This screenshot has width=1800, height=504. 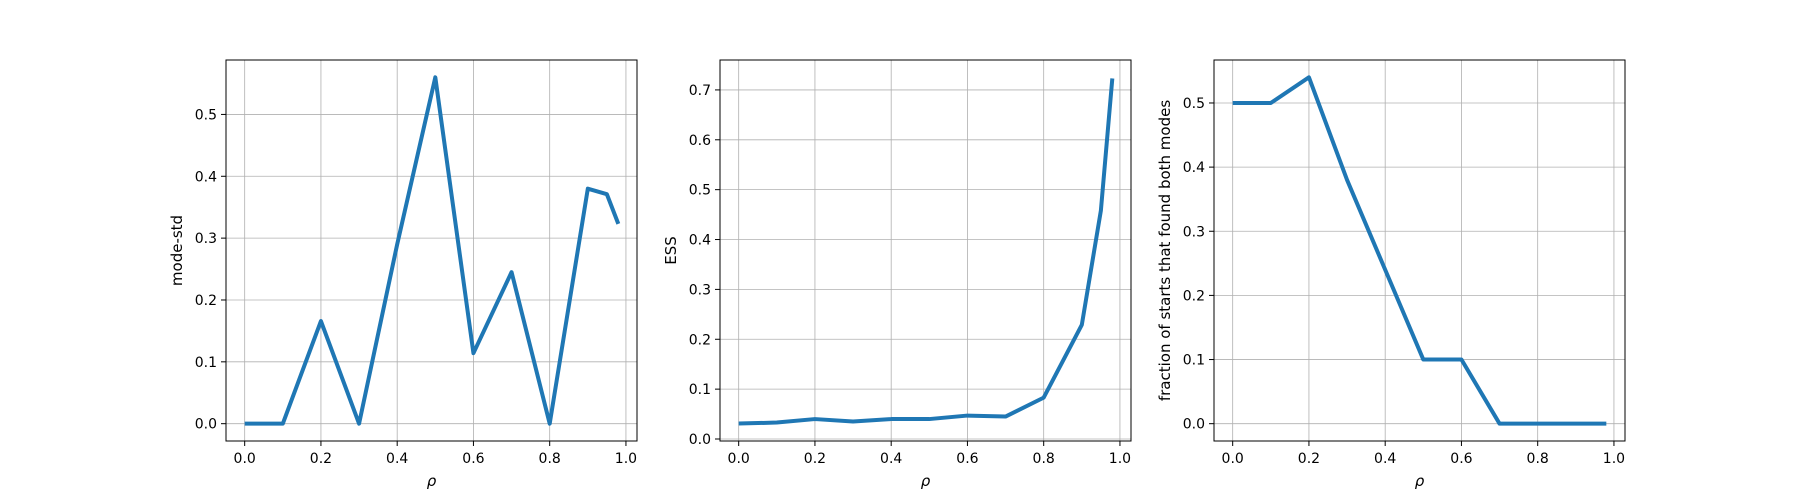 I want to click on y-tick-label: 0.7, so click(x=700, y=91).